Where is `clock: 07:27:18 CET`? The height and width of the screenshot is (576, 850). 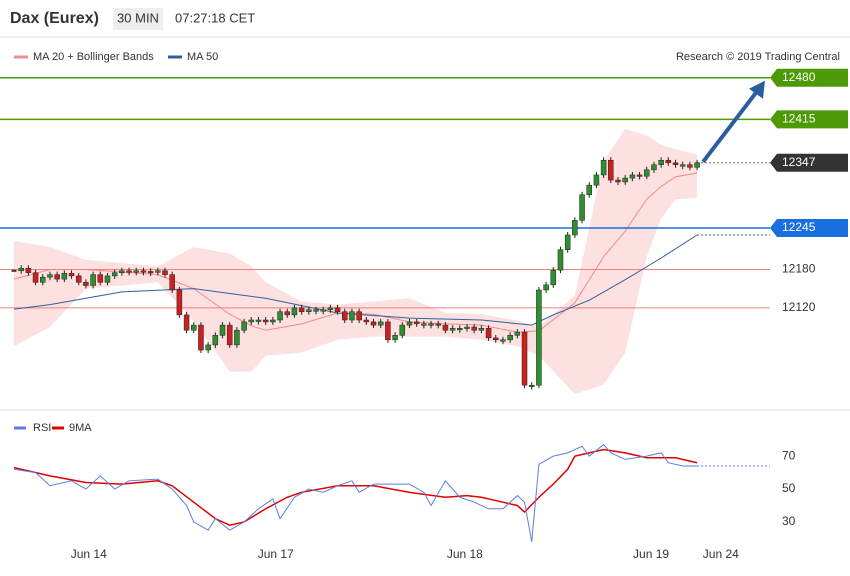 clock: 07:27:18 CET is located at coordinates (215, 17).